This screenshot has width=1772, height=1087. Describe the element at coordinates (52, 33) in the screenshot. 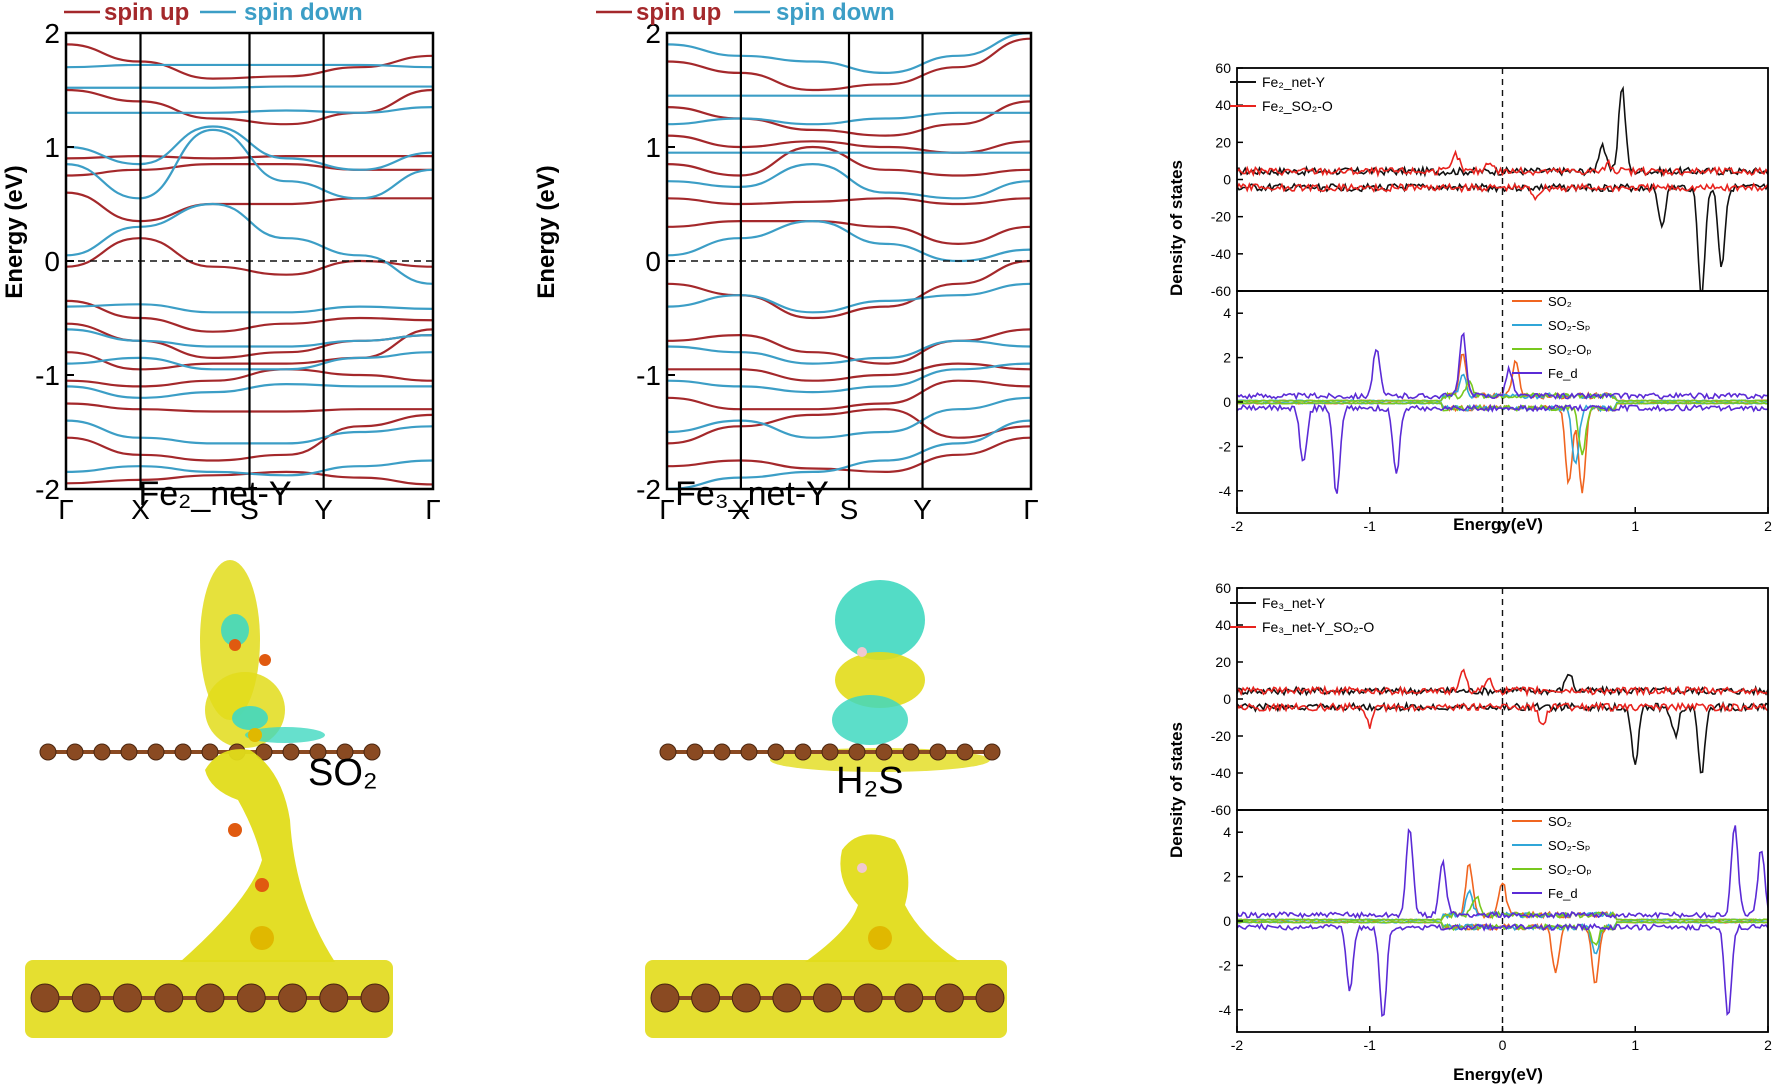

I see `ytick-label: 2` at that location.